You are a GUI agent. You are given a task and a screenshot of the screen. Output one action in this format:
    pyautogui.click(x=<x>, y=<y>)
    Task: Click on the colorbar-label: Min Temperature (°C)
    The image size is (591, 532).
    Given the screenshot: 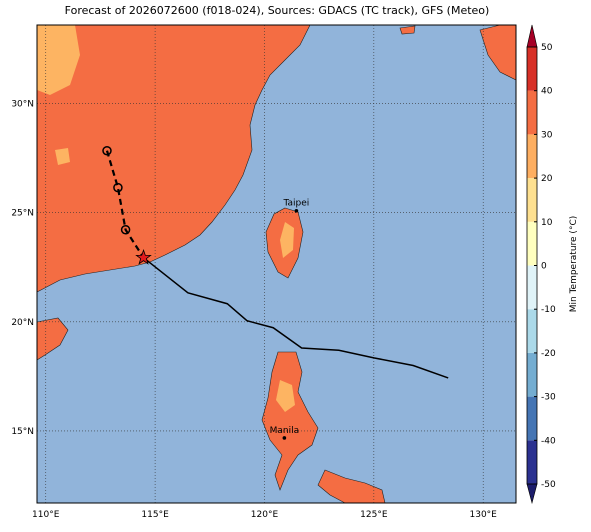 What is the action you would take?
    pyautogui.click(x=574, y=264)
    